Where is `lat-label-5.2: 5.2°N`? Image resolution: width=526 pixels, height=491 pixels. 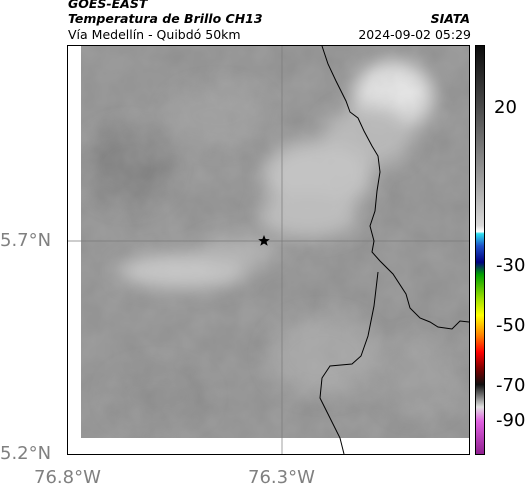 lat-label-5.2: 5.2°N is located at coordinates (26, 453).